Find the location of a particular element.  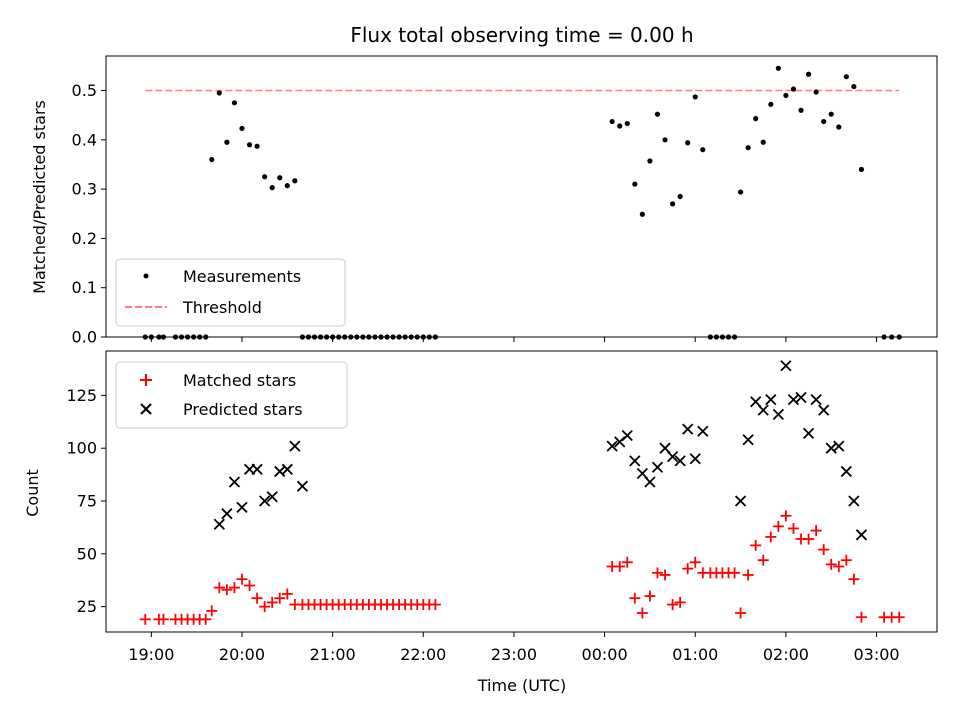

legend-marker-predicted is located at coordinates (146, 409).